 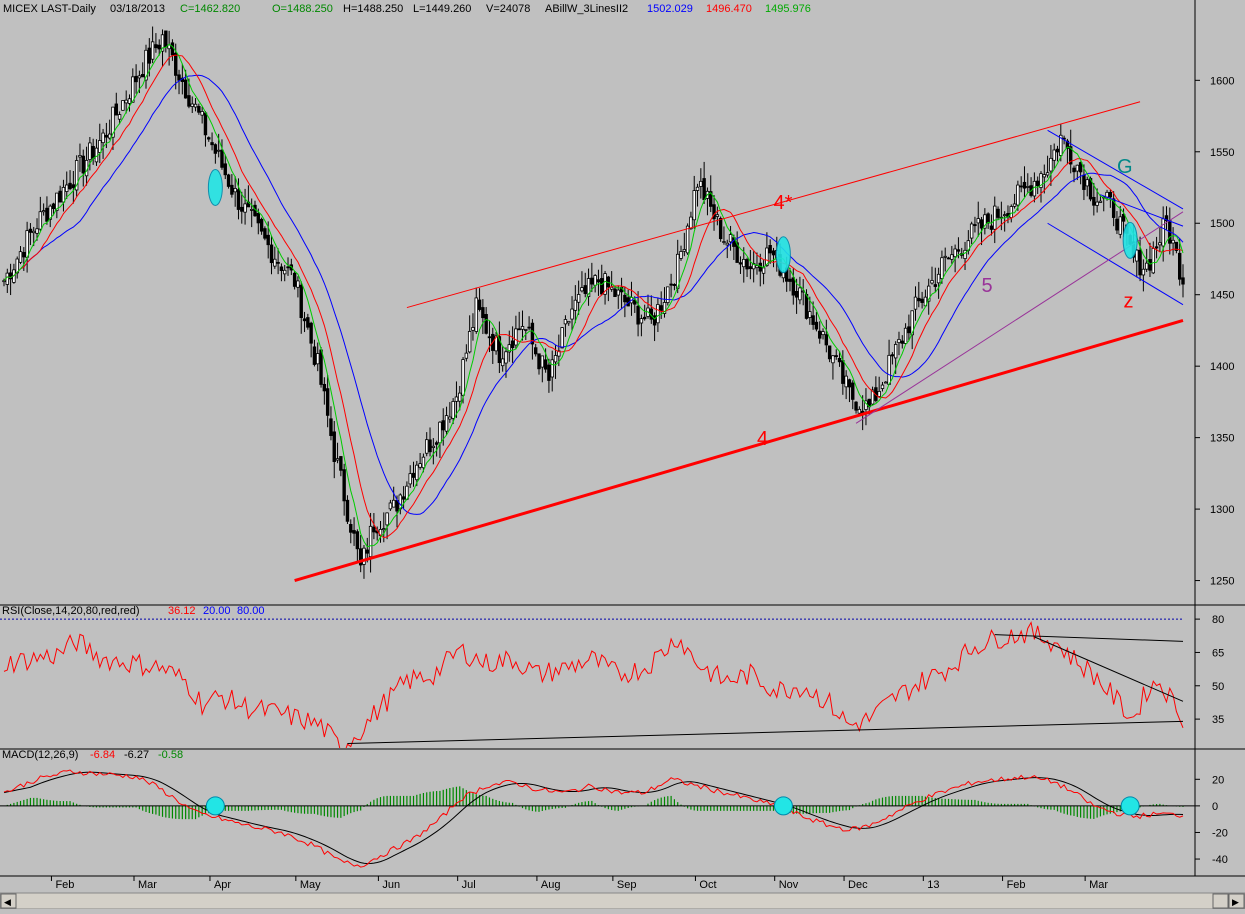 What do you see at coordinates (1236, 901) in the screenshot?
I see `scroll-right-button` at bounding box center [1236, 901].